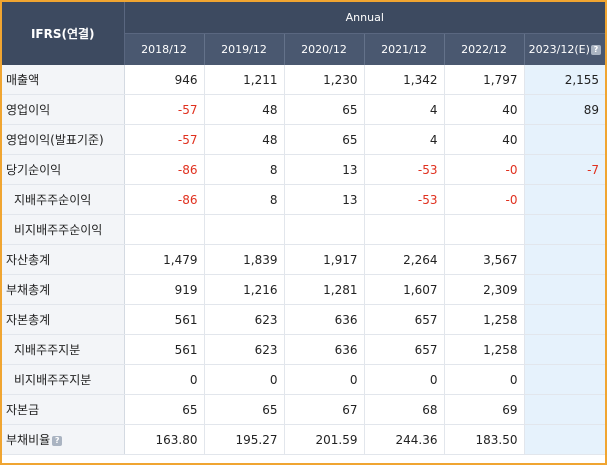  What do you see at coordinates (244, 199) in the screenshot?
I see `value-cell: 8` at bounding box center [244, 199].